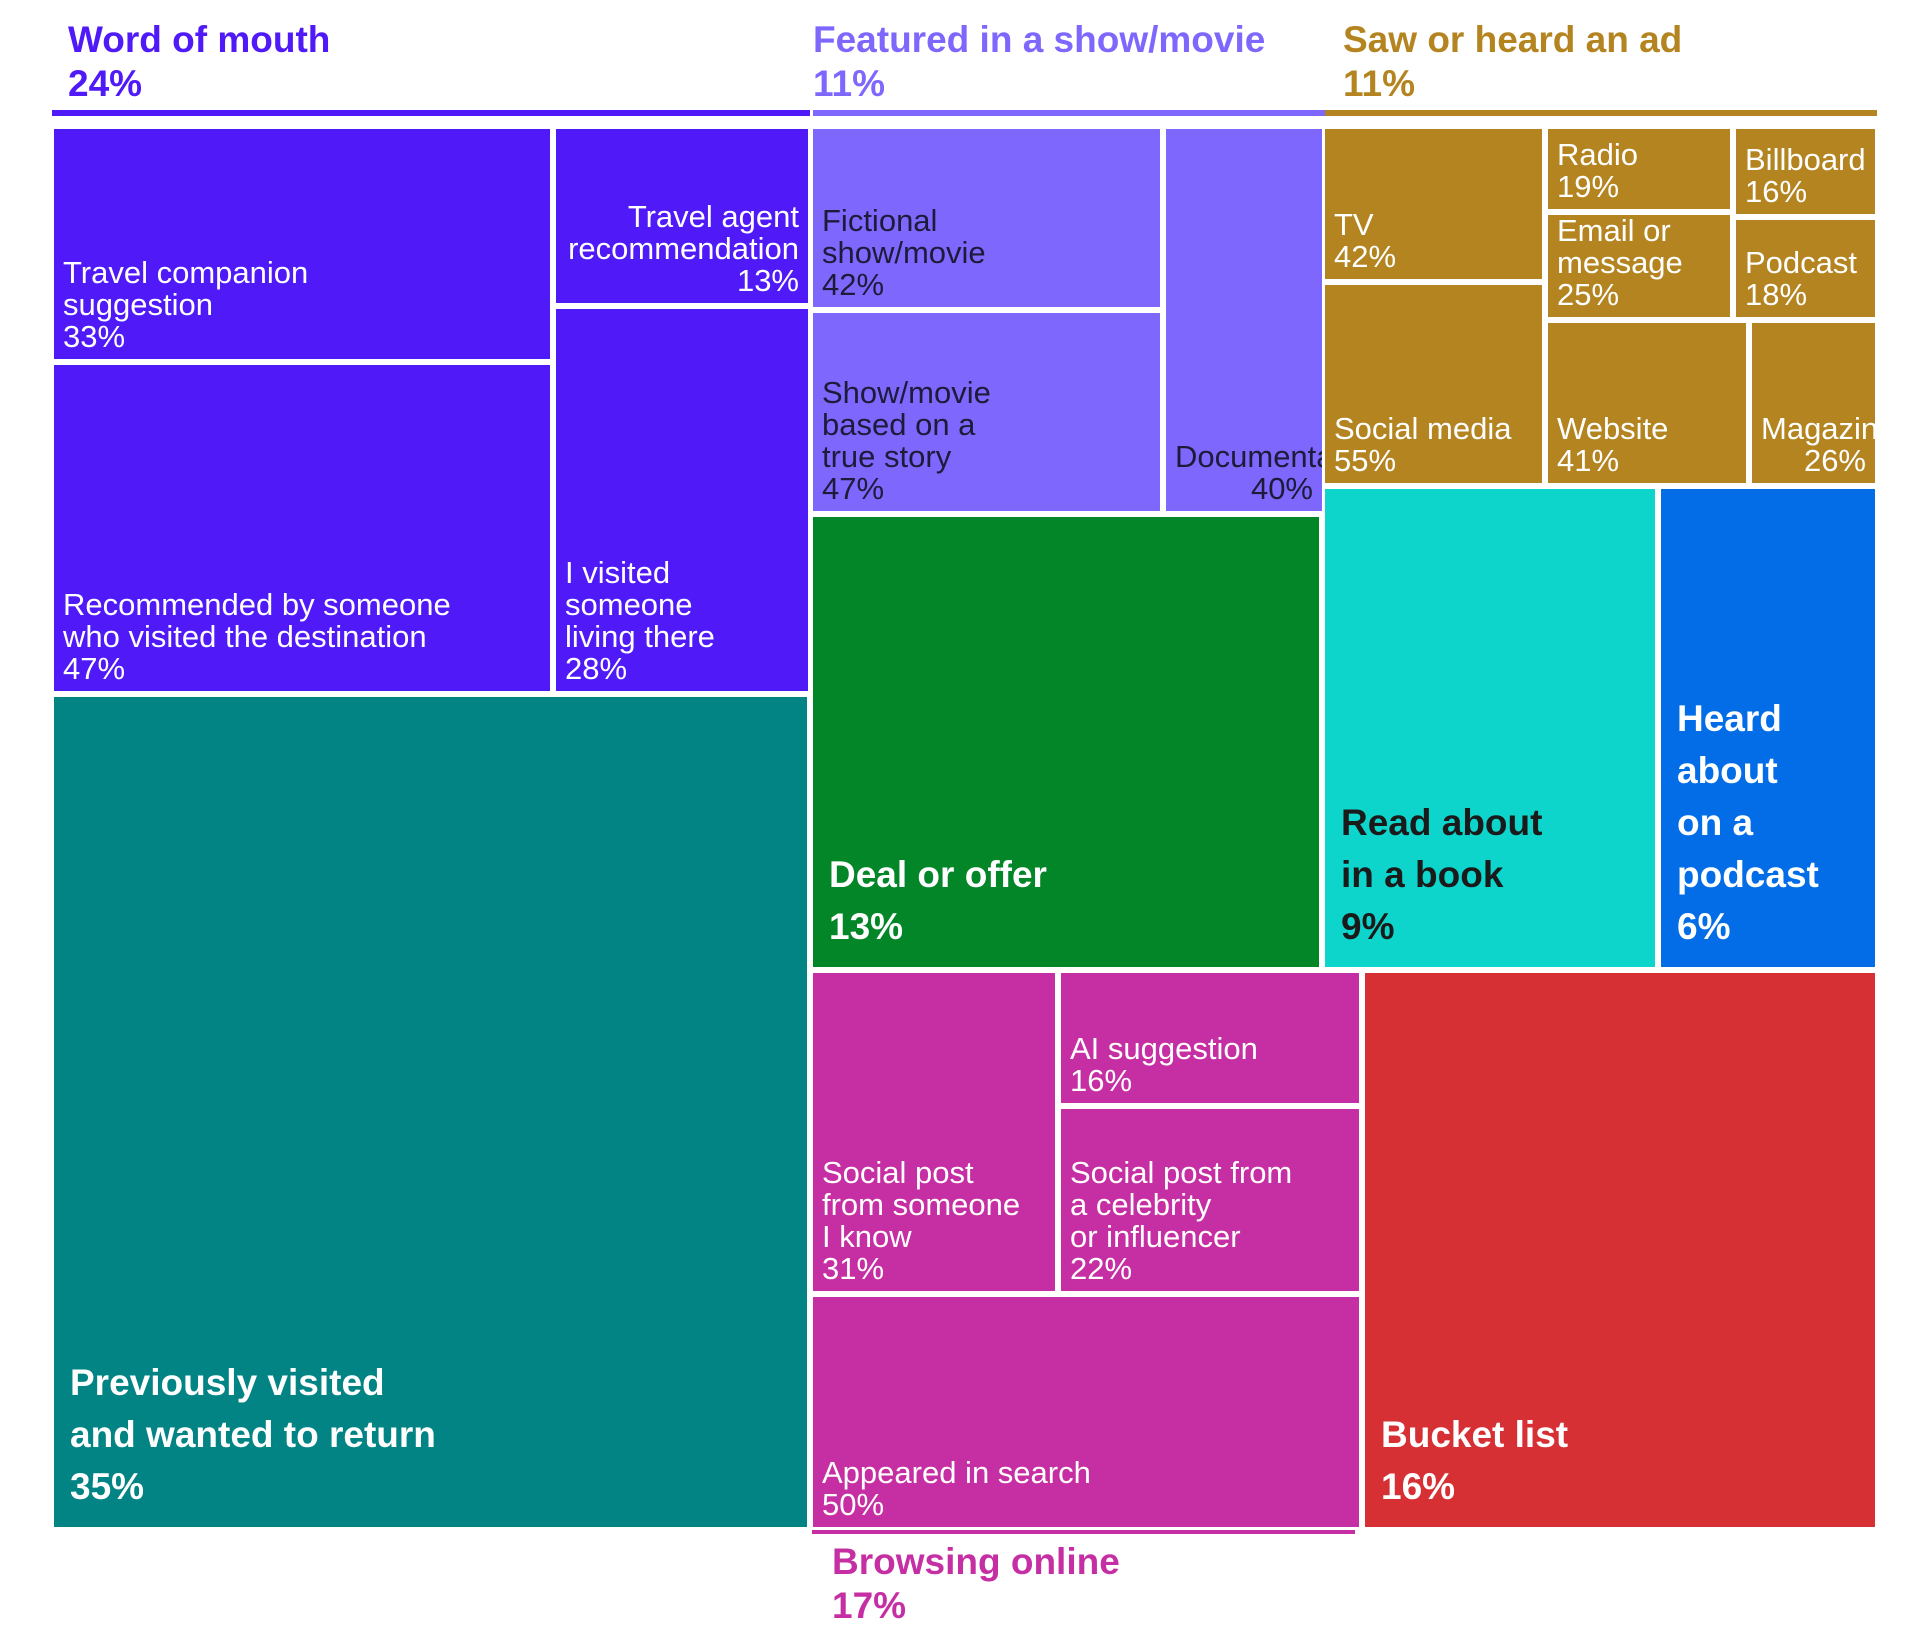  I want to click on tile-name: Radio, so click(1597, 154).